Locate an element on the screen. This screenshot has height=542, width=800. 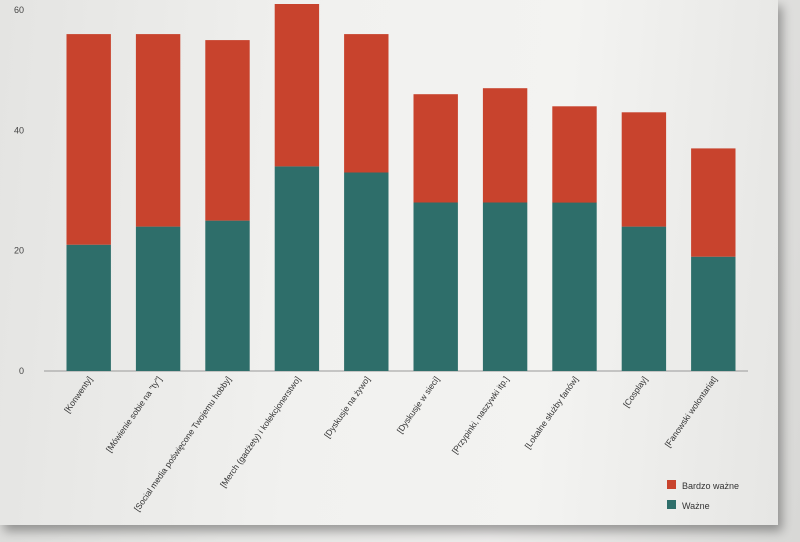
legend-swatch-wazne is located at coordinates (671, 504).